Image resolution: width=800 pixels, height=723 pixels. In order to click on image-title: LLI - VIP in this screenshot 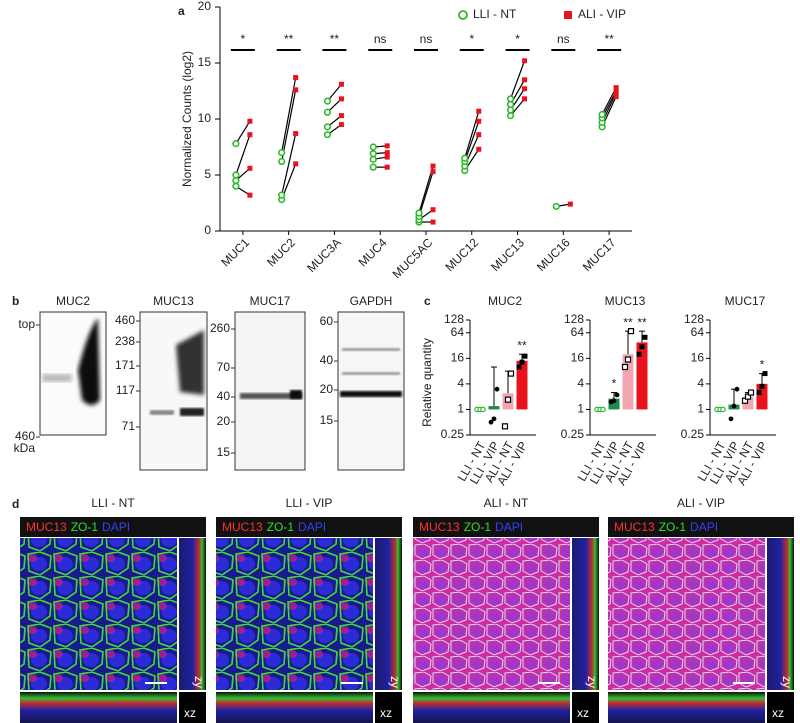, I will do `click(309, 503)`.